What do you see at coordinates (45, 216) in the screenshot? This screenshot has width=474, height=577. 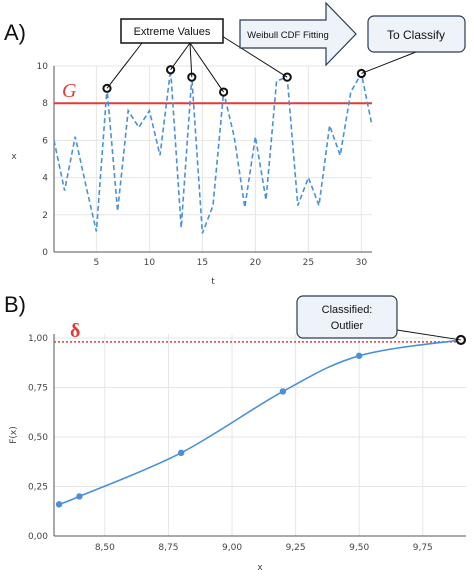 I see `y-tick-a-1: 2` at bounding box center [45, 216].